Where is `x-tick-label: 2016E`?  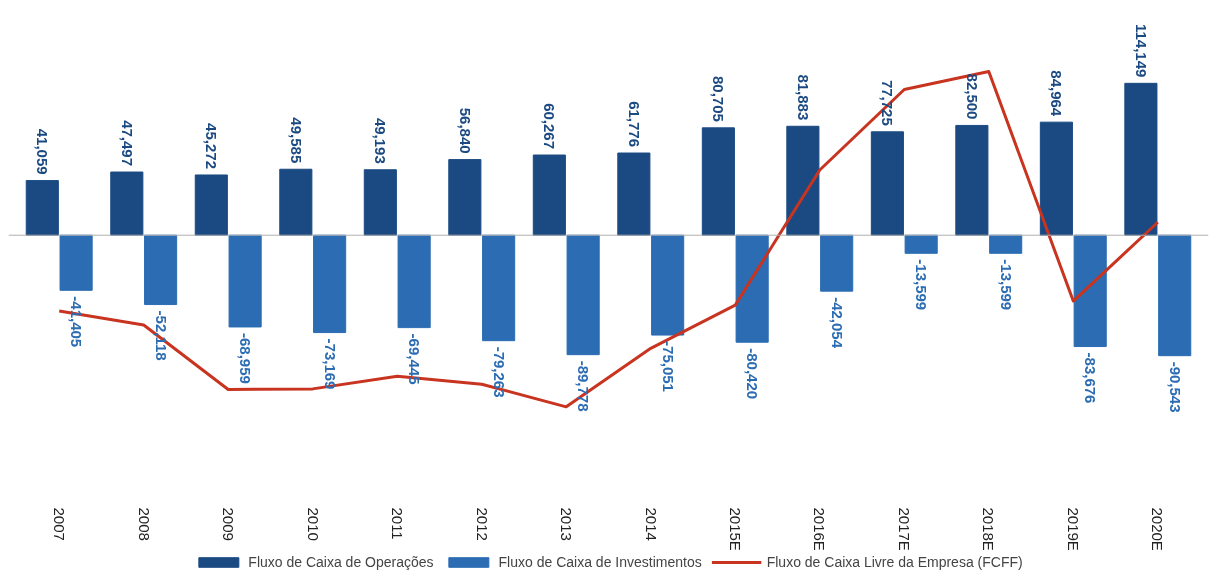
x-tick-label: 2016E is located at coordinates (820, 529).